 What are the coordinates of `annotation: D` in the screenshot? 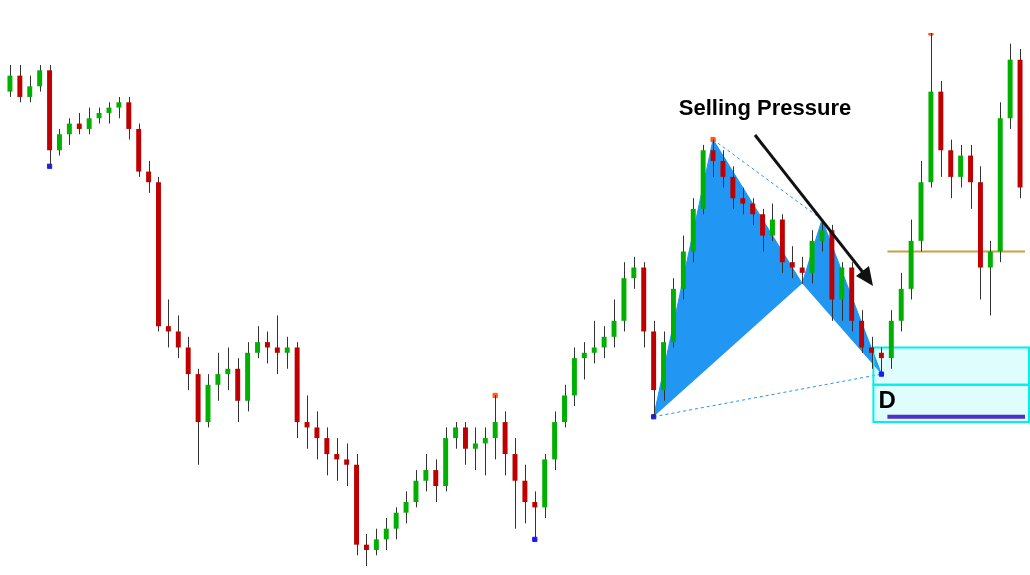 It's located at (887, 400).